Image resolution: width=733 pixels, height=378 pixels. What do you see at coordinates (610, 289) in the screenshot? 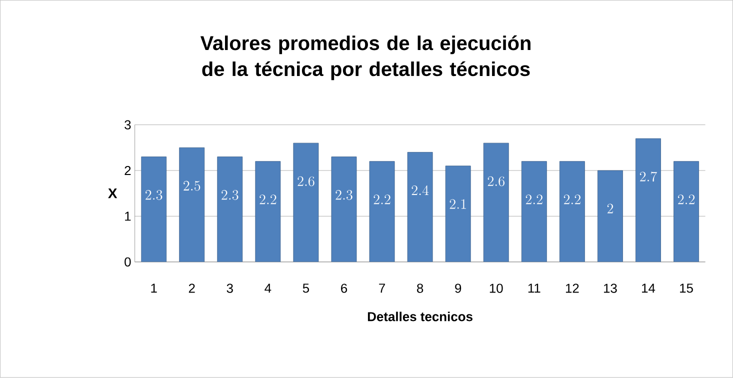
I see `x-tick-label: 13` at bounding box center [610, 289].